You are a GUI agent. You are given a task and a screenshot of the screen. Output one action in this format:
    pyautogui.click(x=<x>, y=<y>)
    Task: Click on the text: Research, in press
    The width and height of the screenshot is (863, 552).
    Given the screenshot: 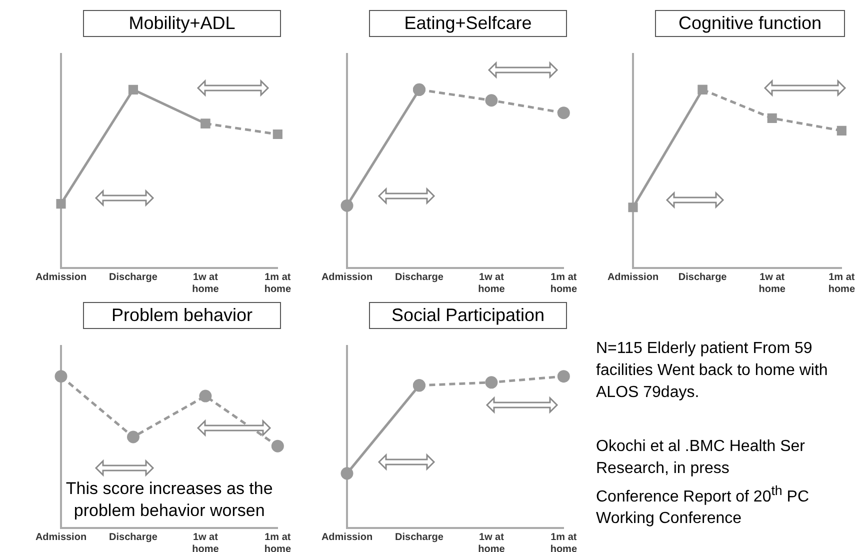 What is the action you would take?
    pyautogui.click(x=663, y=469)
    